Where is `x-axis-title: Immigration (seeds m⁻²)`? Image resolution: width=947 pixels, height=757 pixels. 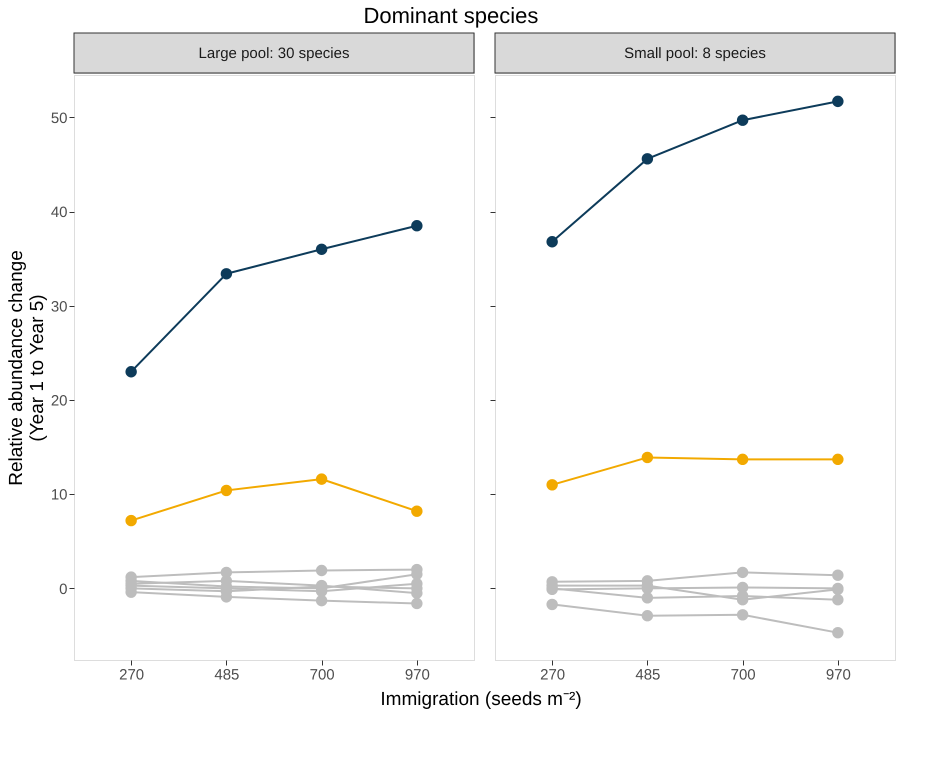
x-axis-title: Immigration (seeds m⁻²) is located at coordinates (481, 699).